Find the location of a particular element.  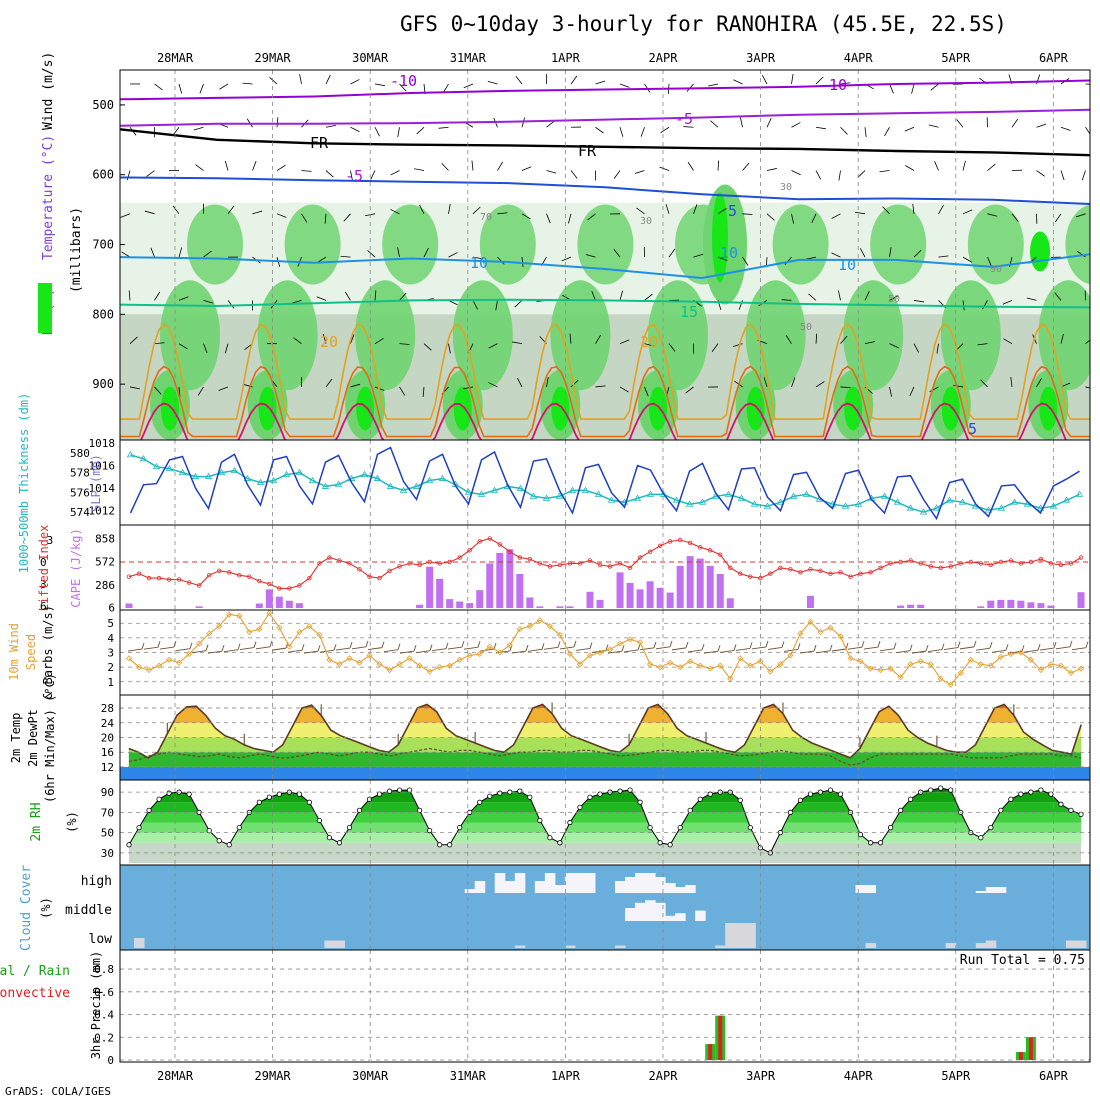

right-tick-label: 1012 is located at coordinates (102, 511).